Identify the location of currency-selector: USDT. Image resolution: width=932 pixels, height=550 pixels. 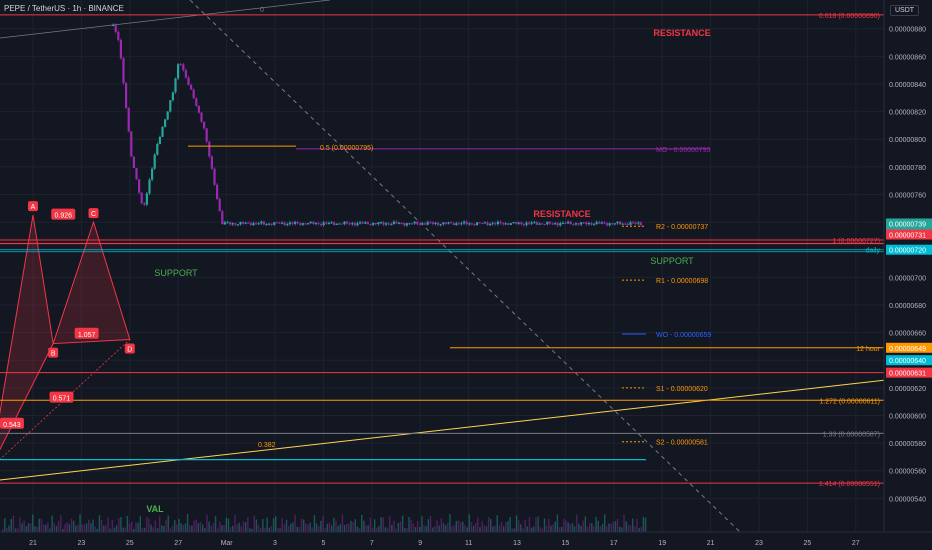
(908, 10).